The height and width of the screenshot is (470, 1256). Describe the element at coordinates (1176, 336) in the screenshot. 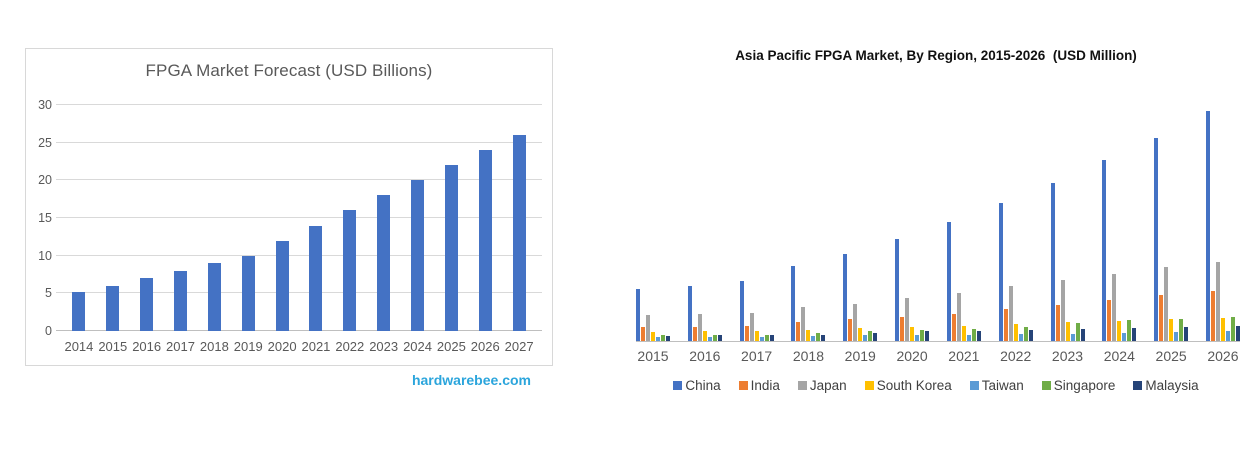

I see `bar-taiwan-2025` at that location.